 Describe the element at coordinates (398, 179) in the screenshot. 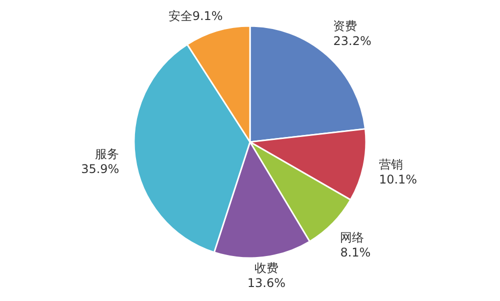

I see `data-label: 10.1%` at that location.